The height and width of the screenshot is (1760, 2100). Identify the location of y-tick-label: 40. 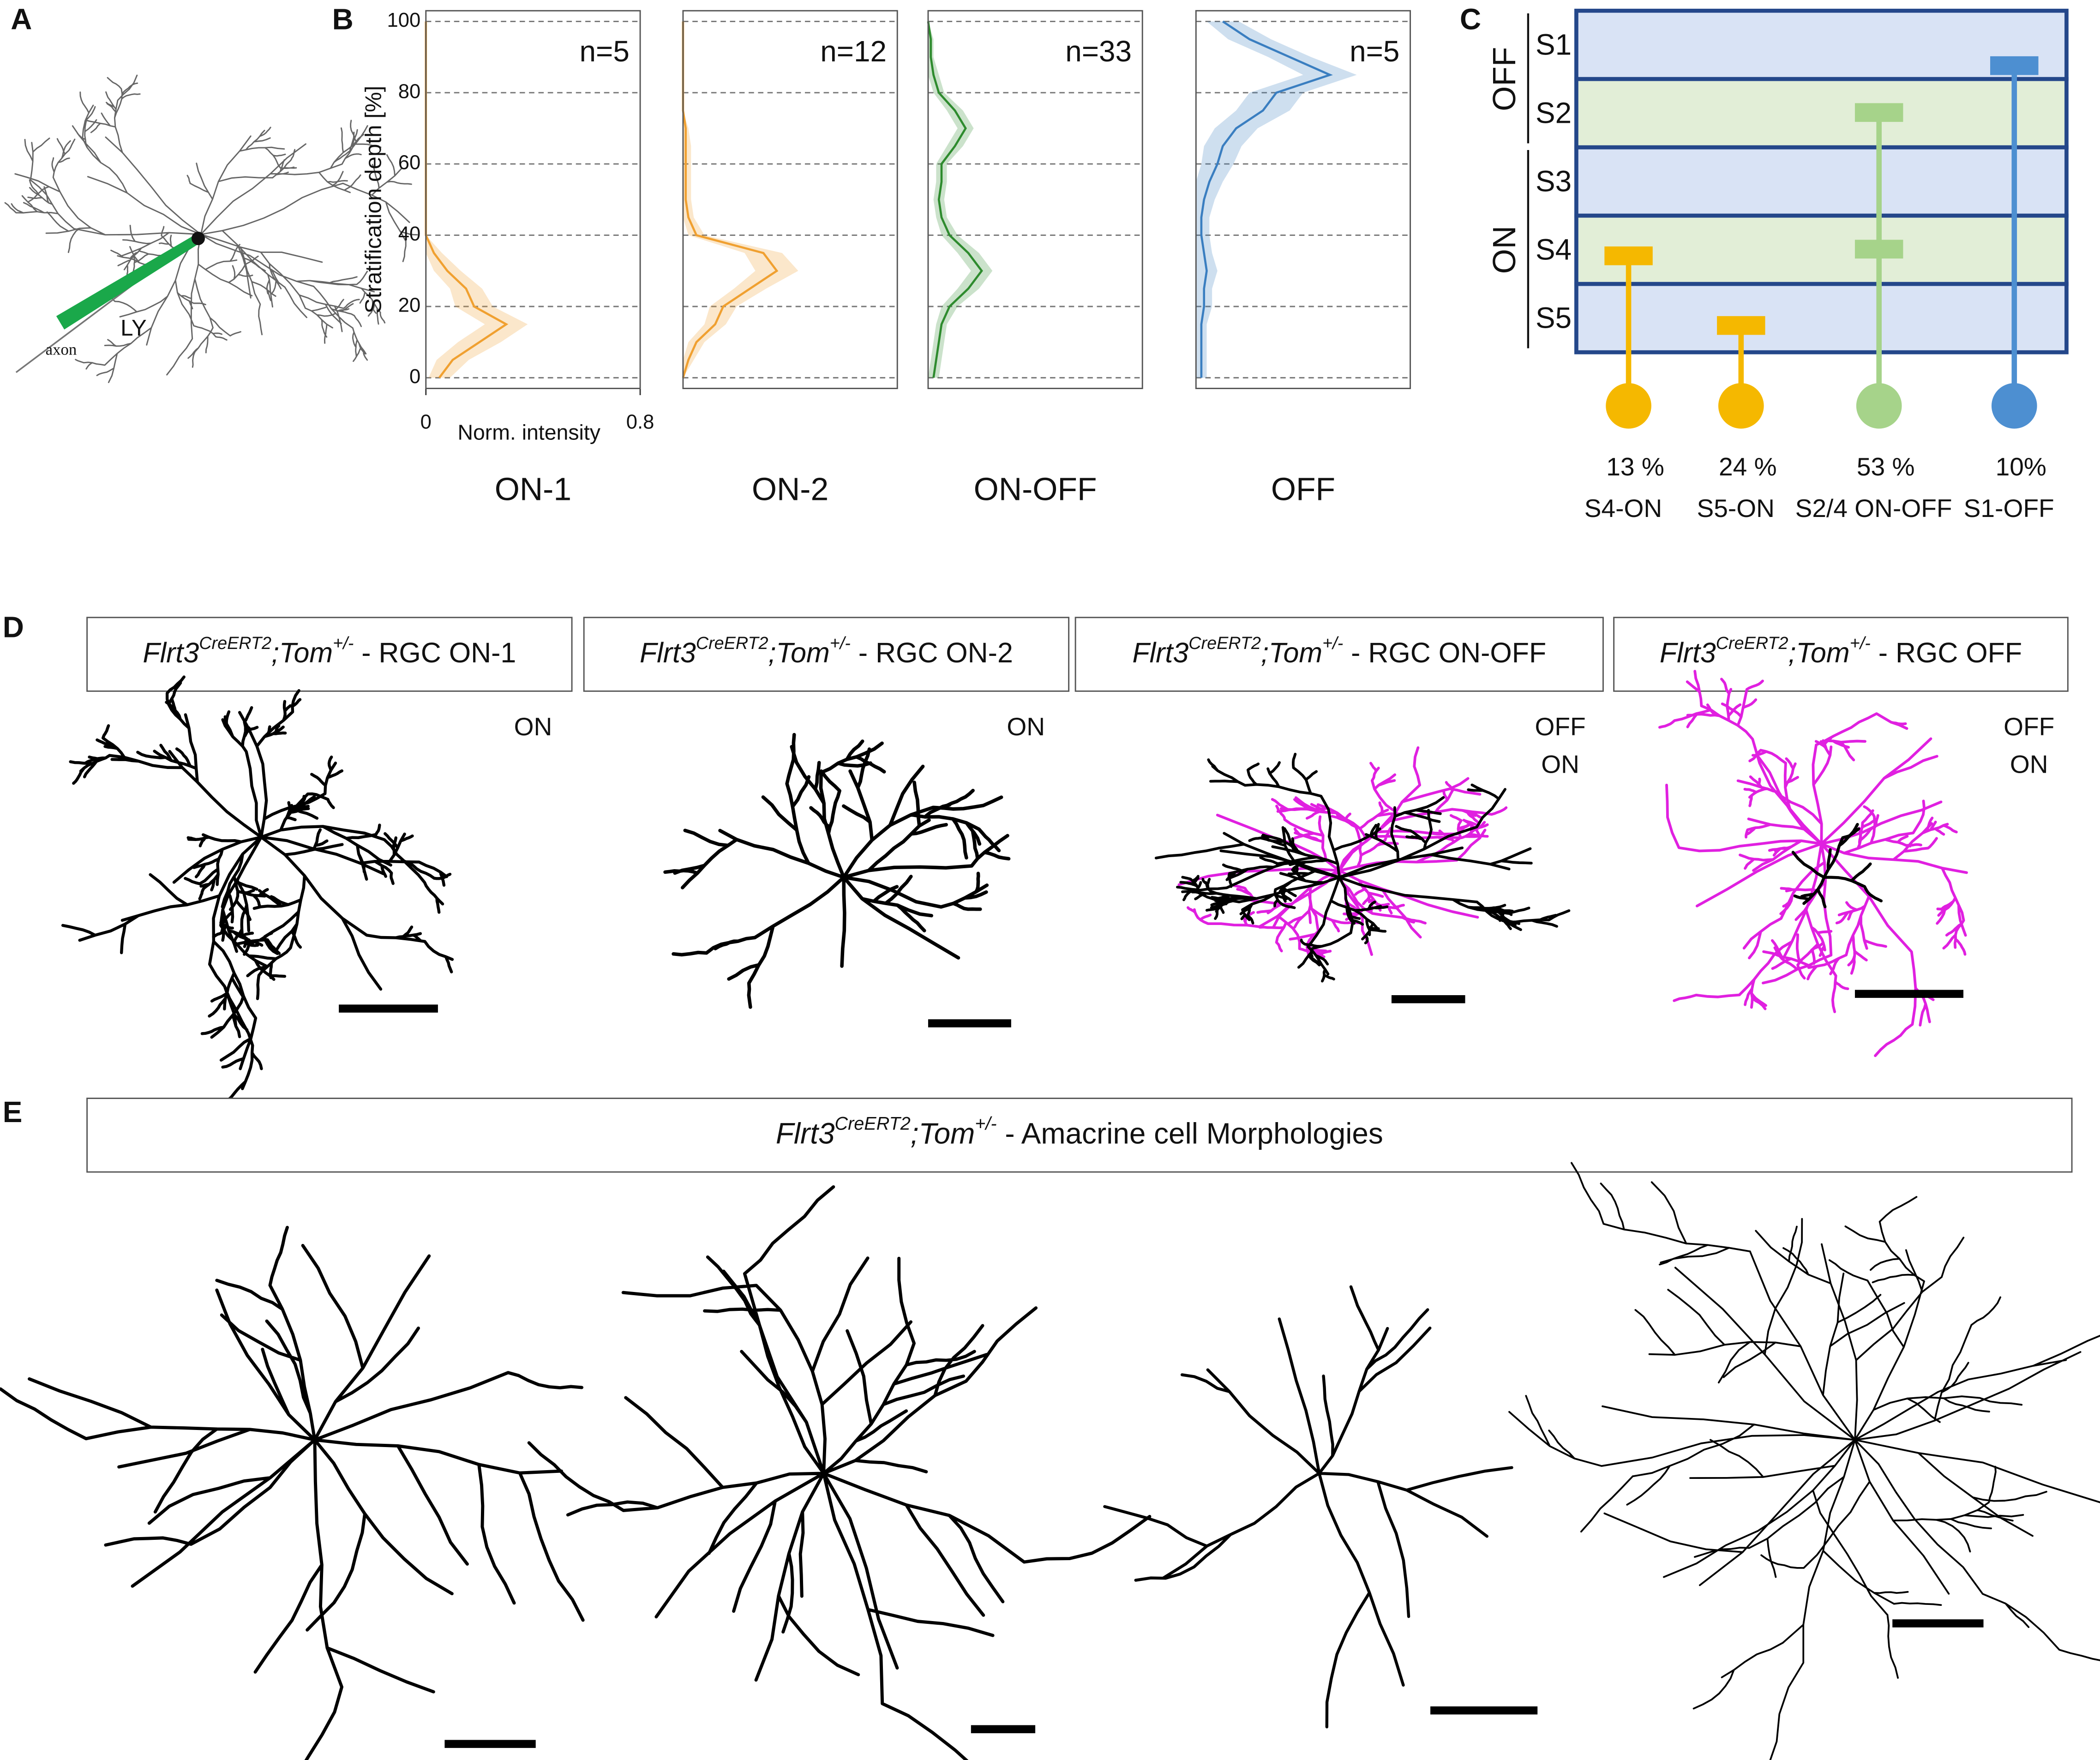
(409, 234).